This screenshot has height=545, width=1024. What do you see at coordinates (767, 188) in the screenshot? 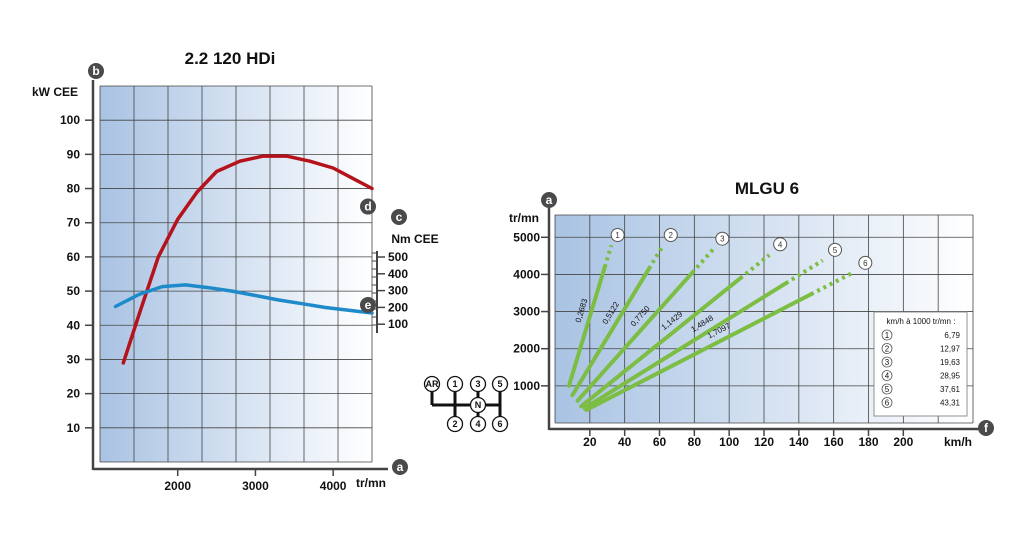
I see `gearbox-chart-title: MLGU 6` at bounding box center [767, 188].